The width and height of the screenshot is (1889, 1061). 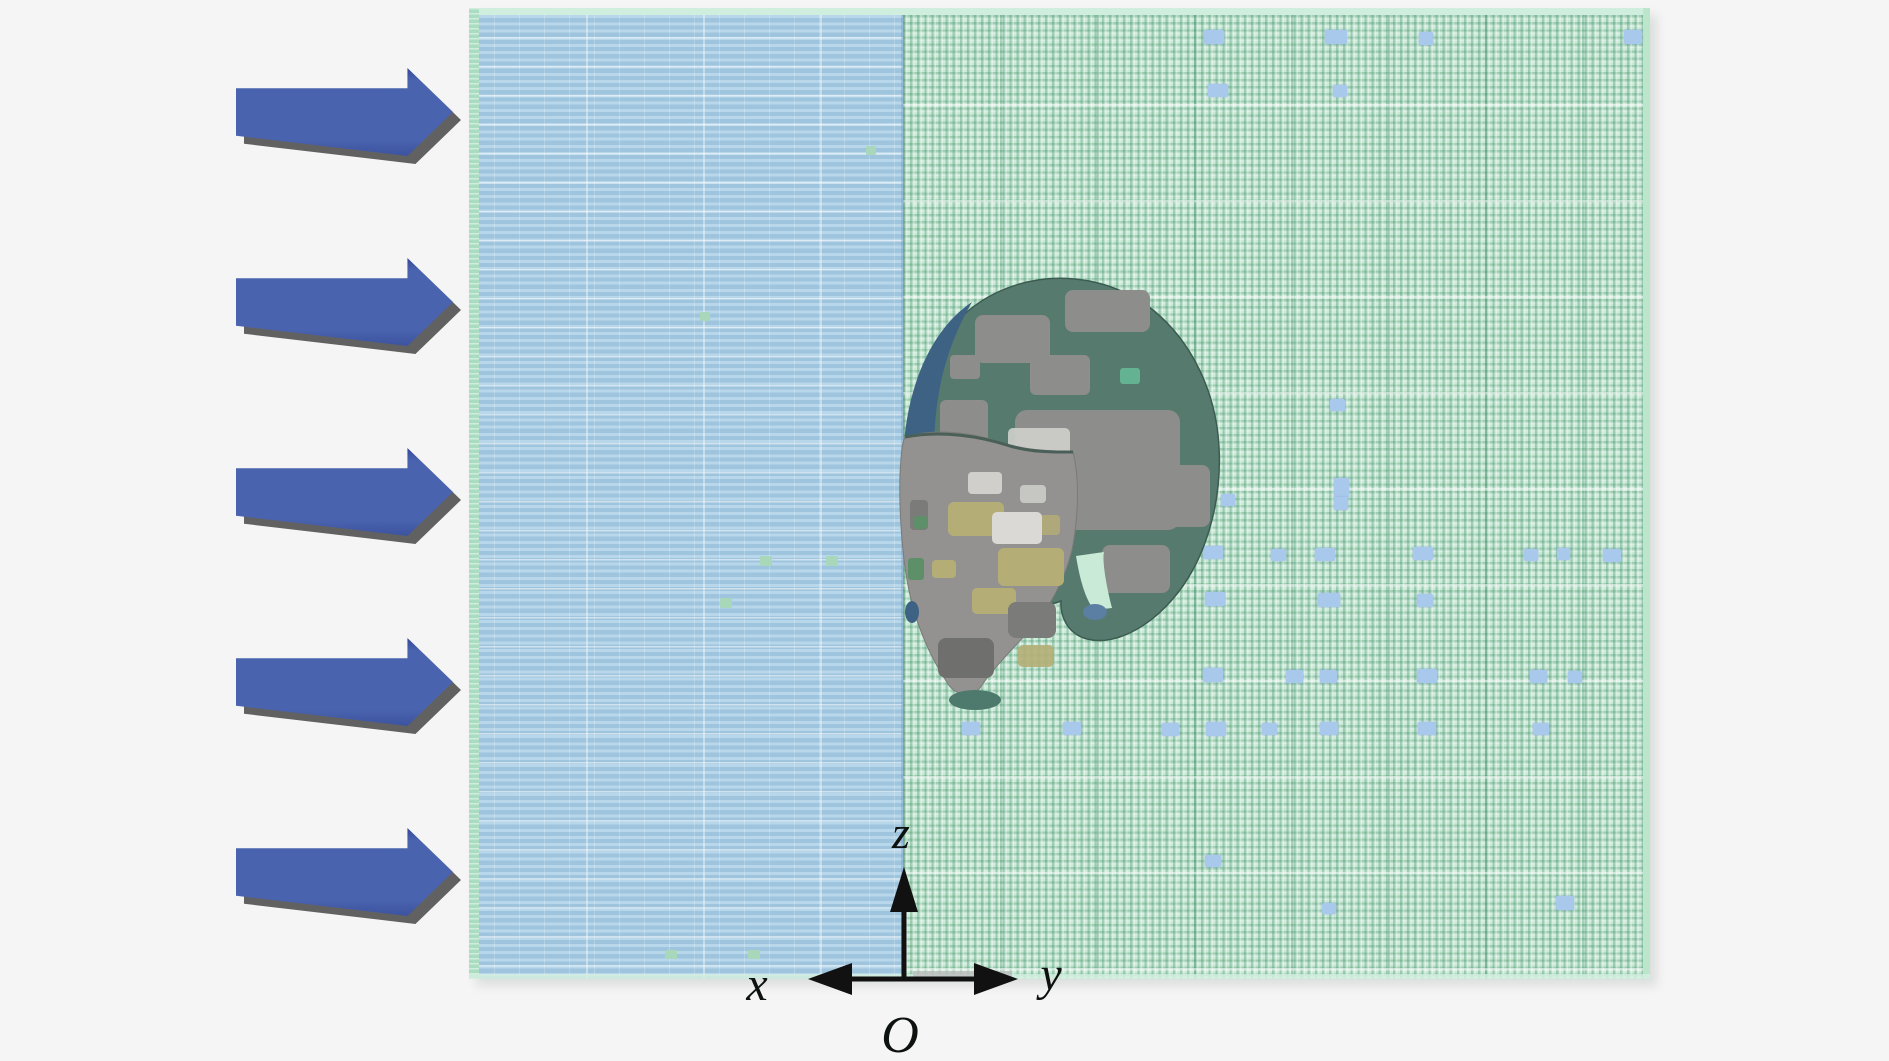 What do you see at coordinates (474, 493) in the screenshot?
I see `domain-left-border` at bounding box center [474, 493].